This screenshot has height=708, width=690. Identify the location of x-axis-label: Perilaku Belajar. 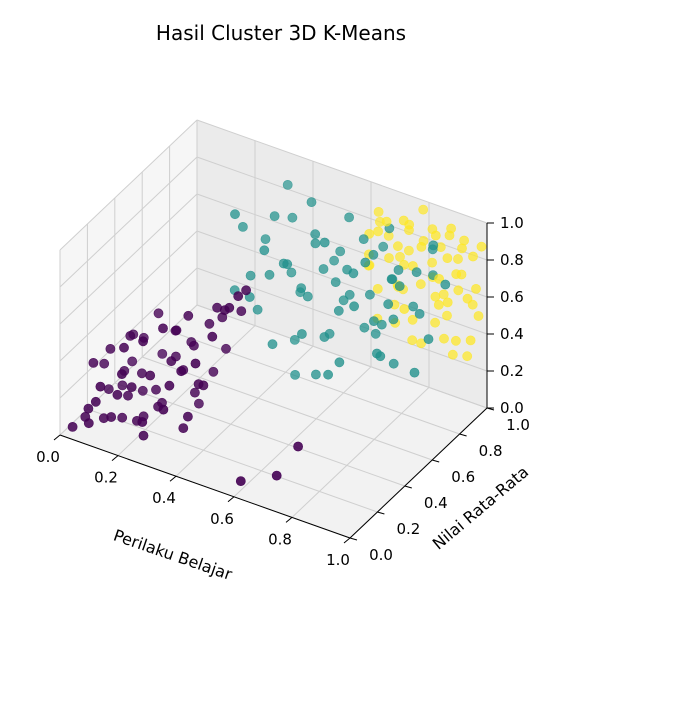
(173, 555).